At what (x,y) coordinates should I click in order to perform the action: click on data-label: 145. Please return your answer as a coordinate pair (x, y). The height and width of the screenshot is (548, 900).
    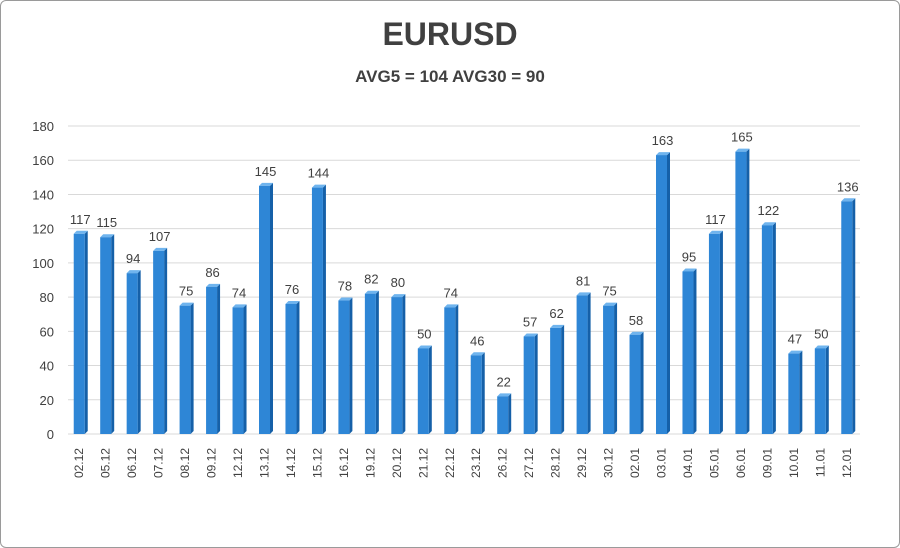
    Looking at the image, I should click on (266, 171).